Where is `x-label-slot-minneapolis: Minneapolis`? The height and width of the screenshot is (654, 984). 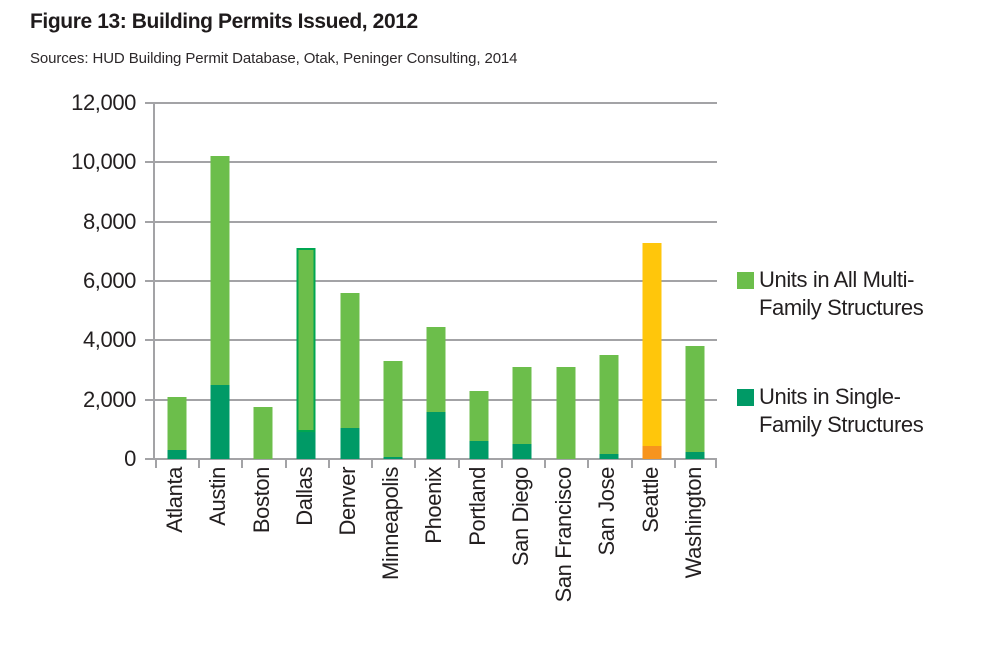
x-label-slot-minneapolis: Minneapolis is located at coordinates (390, 559).